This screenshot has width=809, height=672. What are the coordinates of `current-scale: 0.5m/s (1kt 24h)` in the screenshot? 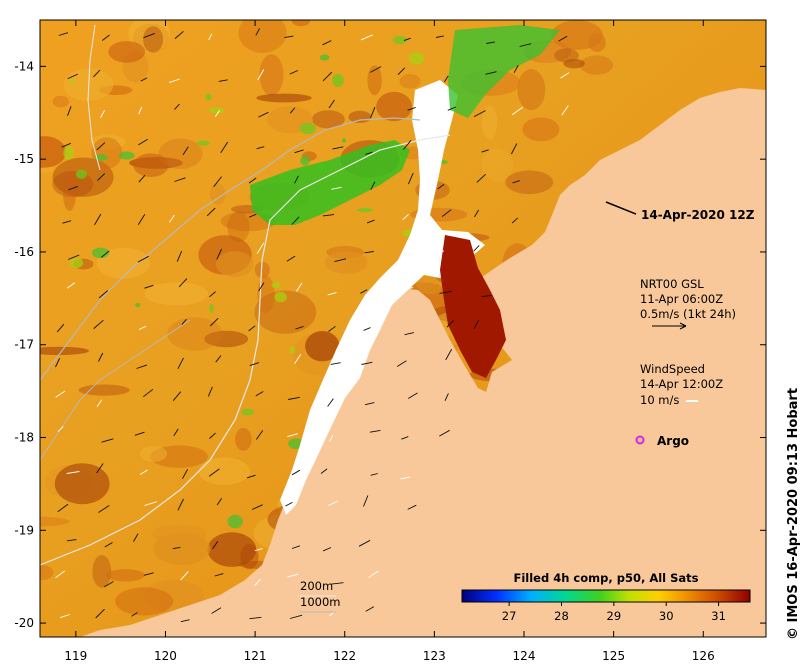 It's located at (688, 314).